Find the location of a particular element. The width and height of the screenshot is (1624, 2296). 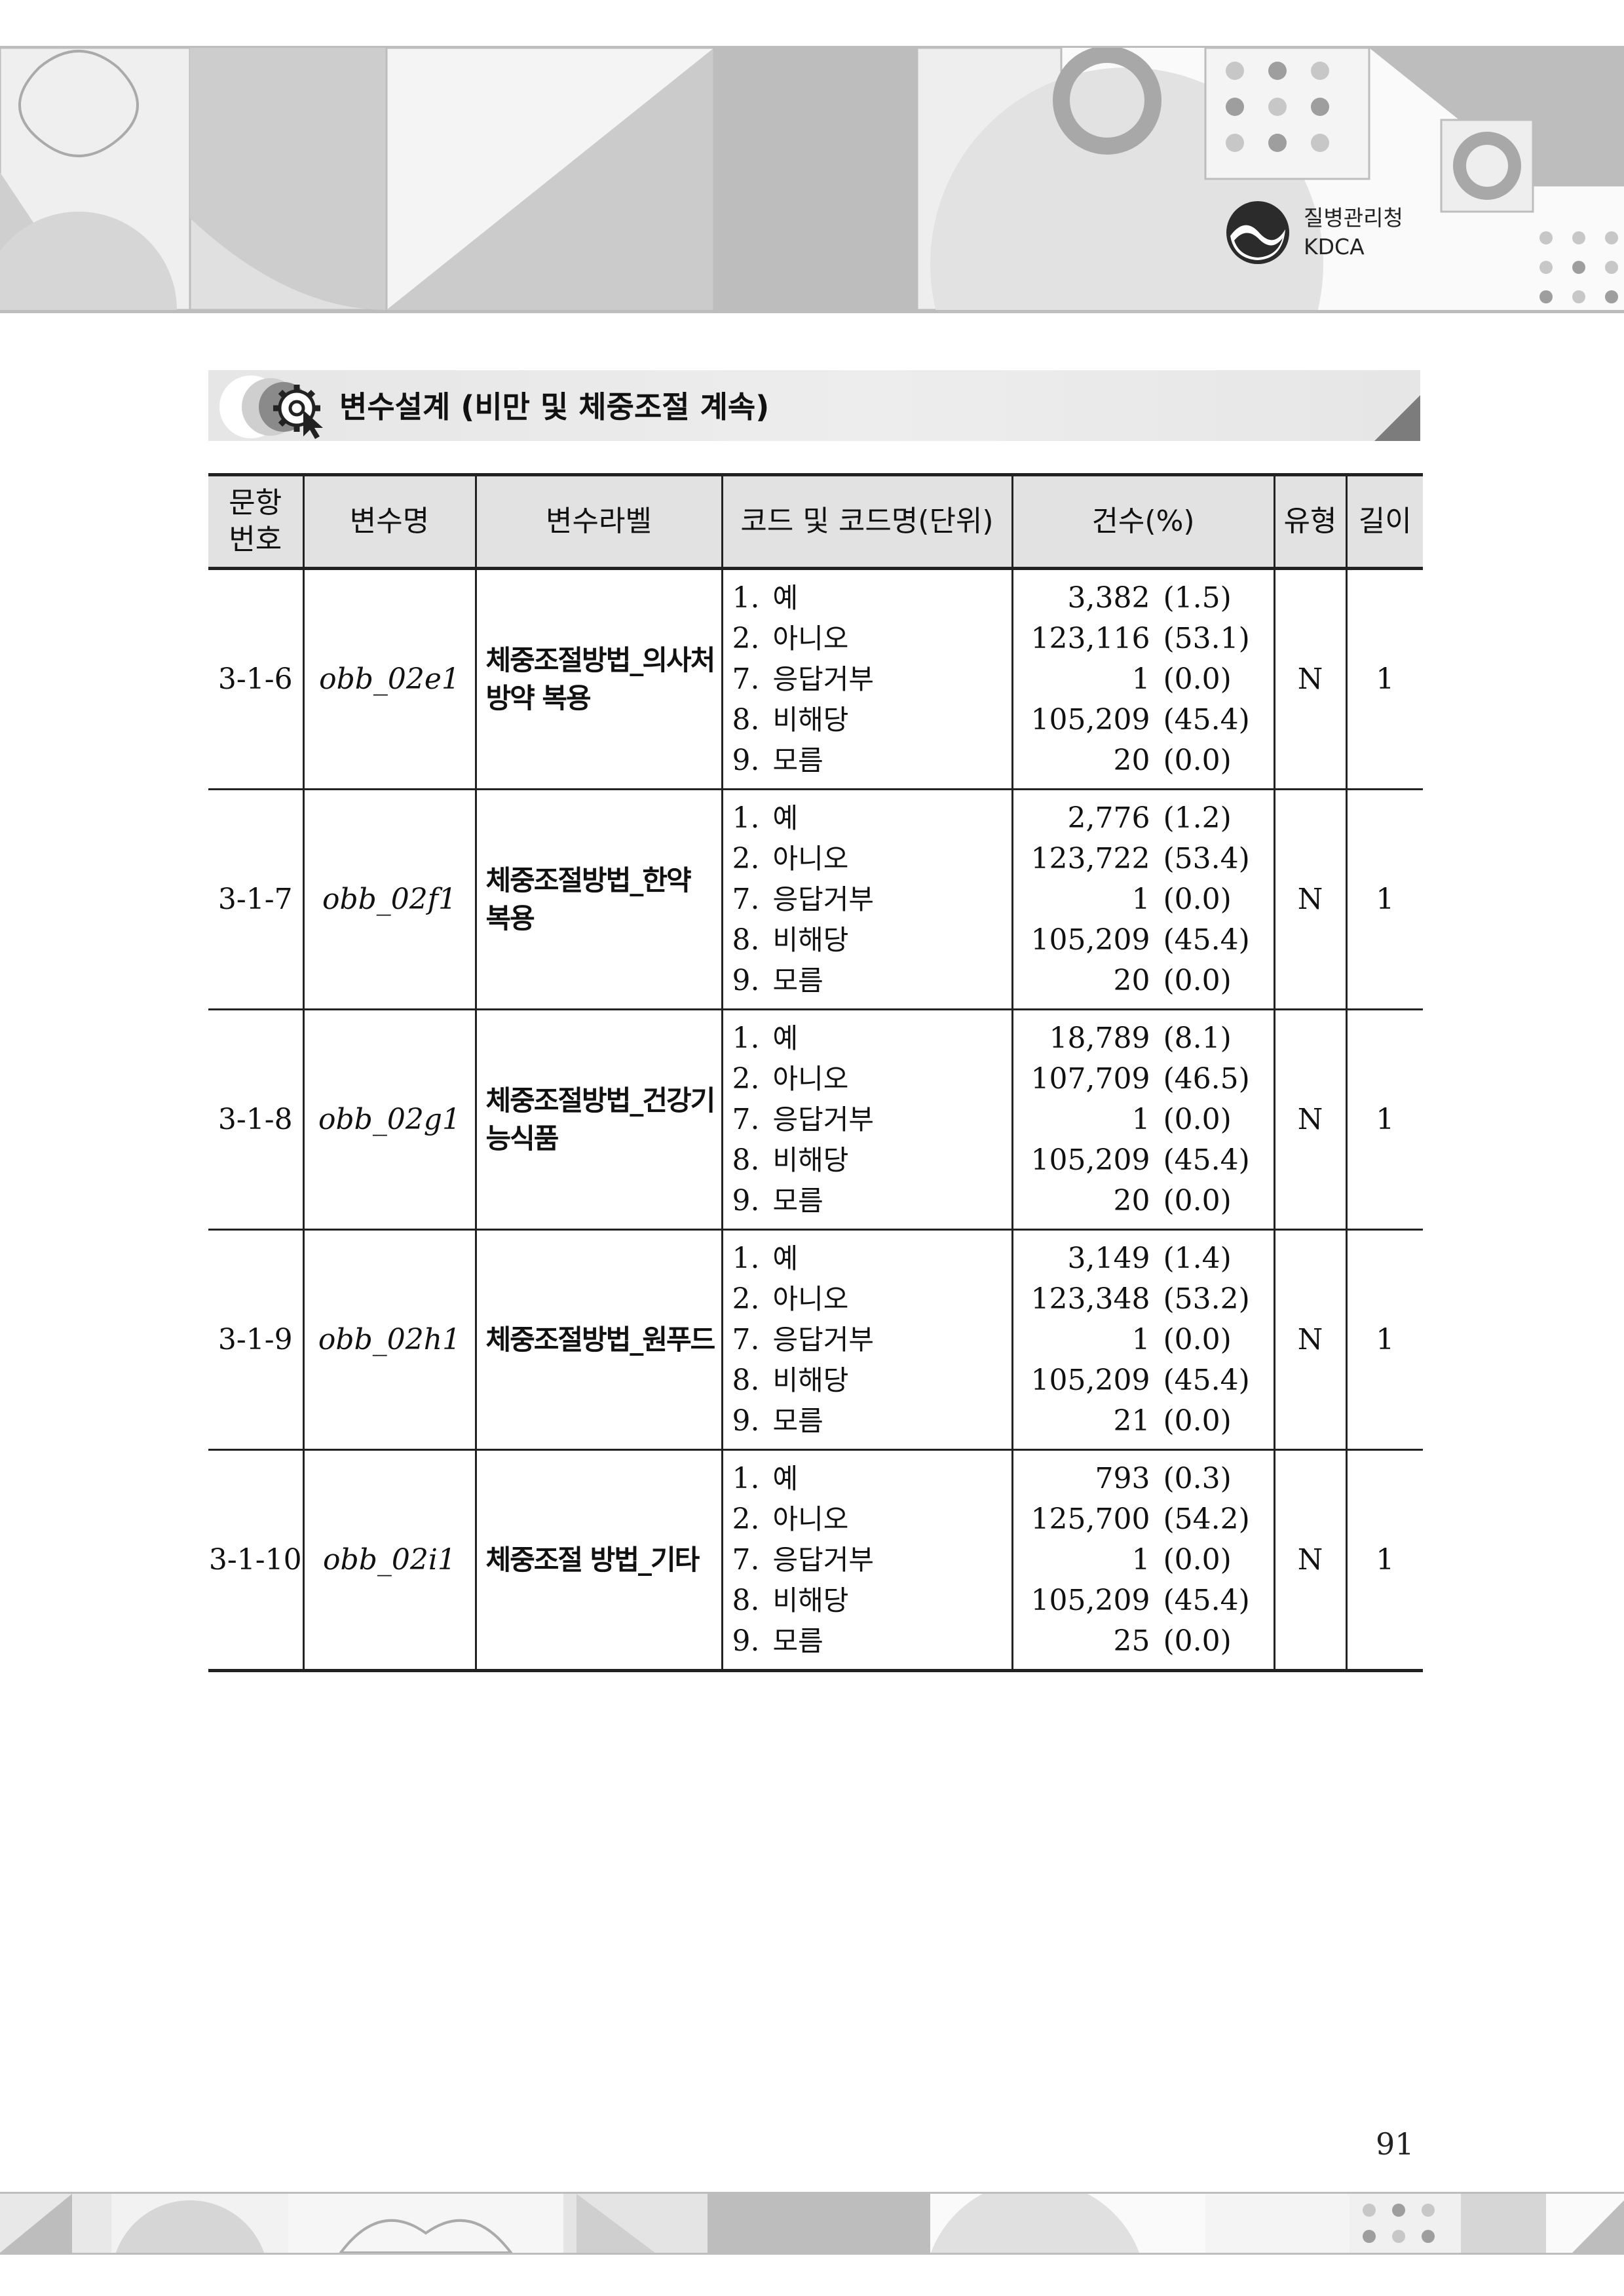

page-number: 91 is located at coordinates (1395, 2144).